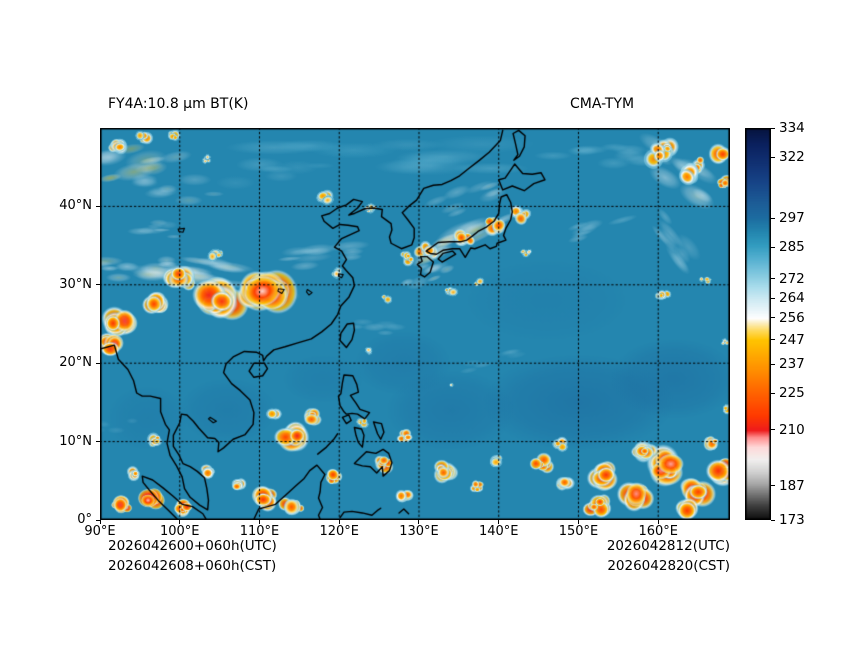 This screenshot has width=860, height=645. Describe the element at coordinates (658, 531) in the screenshot. I see `x-tick-label: 160°E` at that location.